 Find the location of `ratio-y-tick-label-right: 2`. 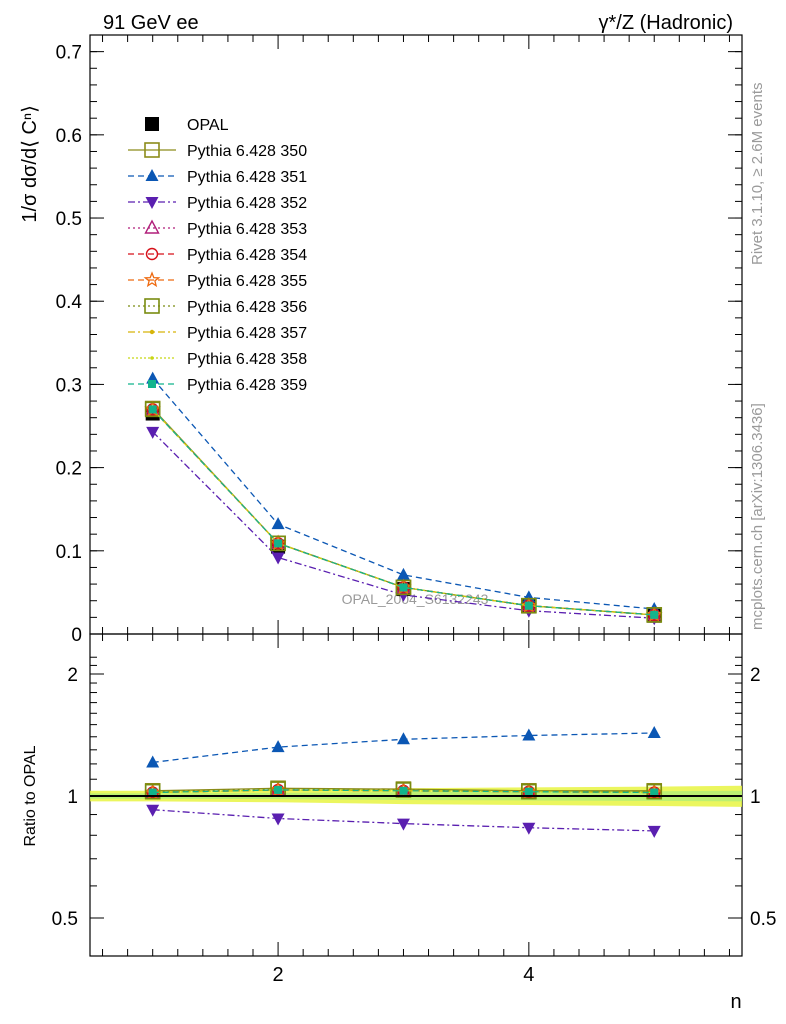

ratio-y-tick-label-right: 2 is located at coordinates (755, 675).